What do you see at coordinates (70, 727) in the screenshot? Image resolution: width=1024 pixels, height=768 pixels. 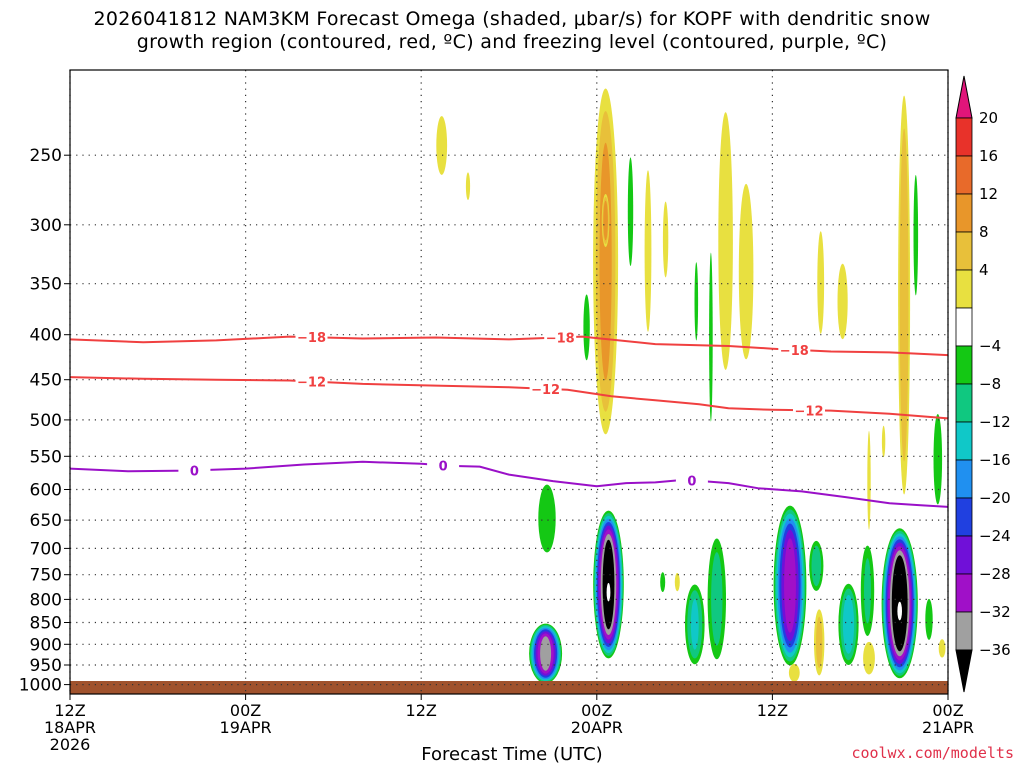 I see `x-tick-label: 18APR` at bounding box center [70, 727].